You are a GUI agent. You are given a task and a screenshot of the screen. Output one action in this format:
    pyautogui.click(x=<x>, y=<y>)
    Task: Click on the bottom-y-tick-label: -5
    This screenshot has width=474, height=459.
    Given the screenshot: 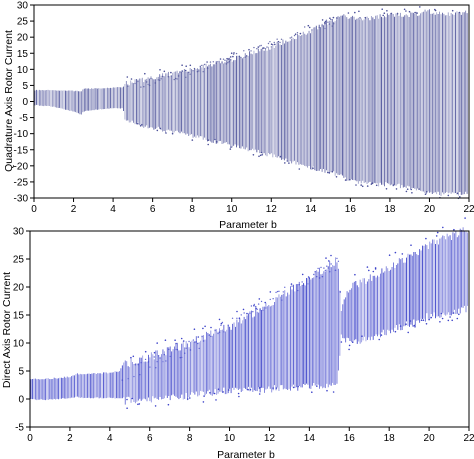 What is the action you would take?
    pyautogui.click(x=19, y=428)
    